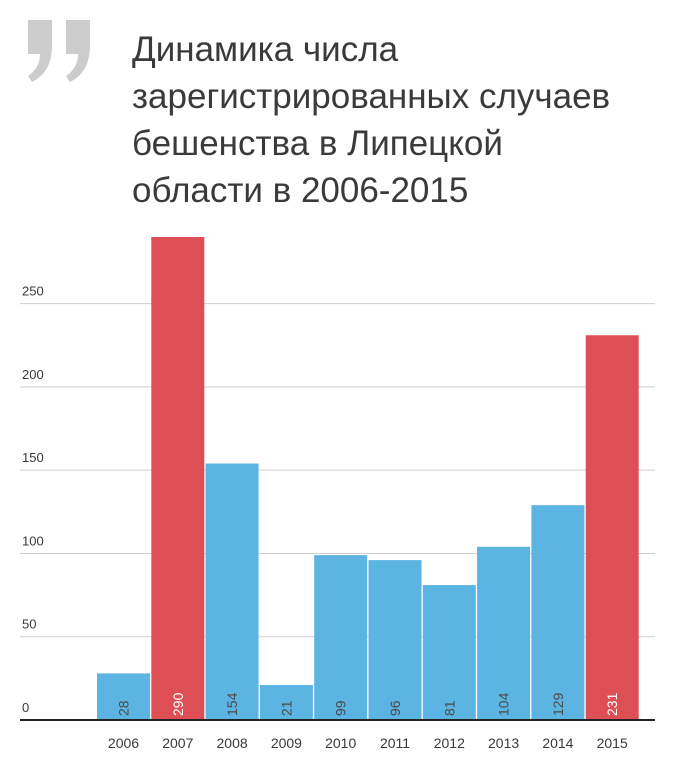 The width and height of the screenshot is (700, 776). I want to click on x-tick-label: 2012, so click(449, 743).